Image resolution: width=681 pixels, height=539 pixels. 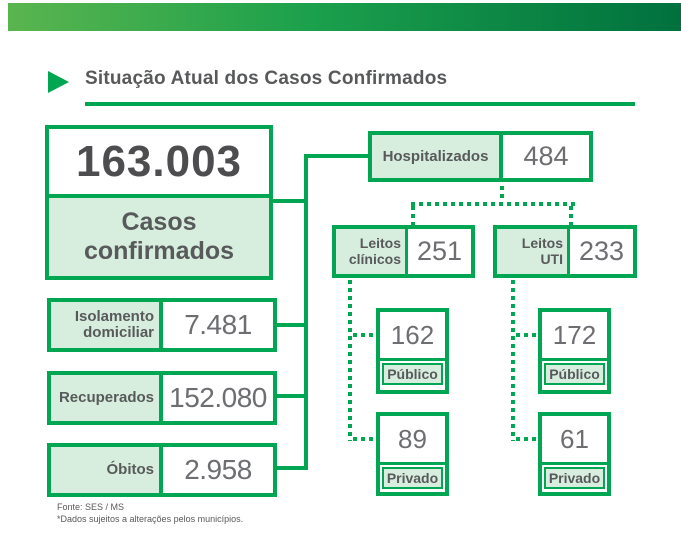 I want to click on leitos-uti-box: Leitos UTI 233, so click(x=565, y=251).